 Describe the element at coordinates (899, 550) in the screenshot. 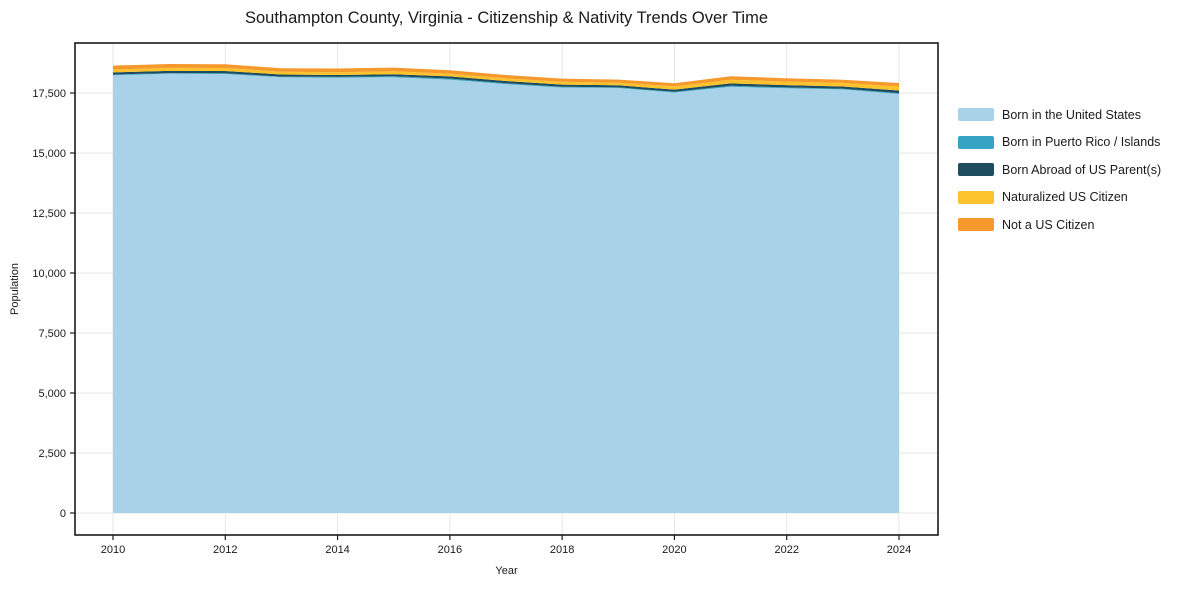

I see `x-tick-label: 2024` at that location.